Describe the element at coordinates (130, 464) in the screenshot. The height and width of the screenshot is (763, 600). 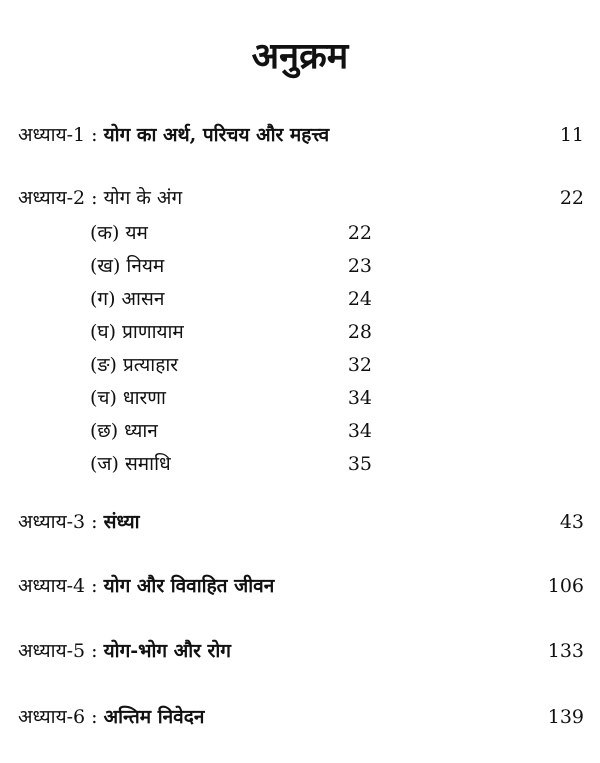
I see `subsection-label: (ज) समाधि` at that location.